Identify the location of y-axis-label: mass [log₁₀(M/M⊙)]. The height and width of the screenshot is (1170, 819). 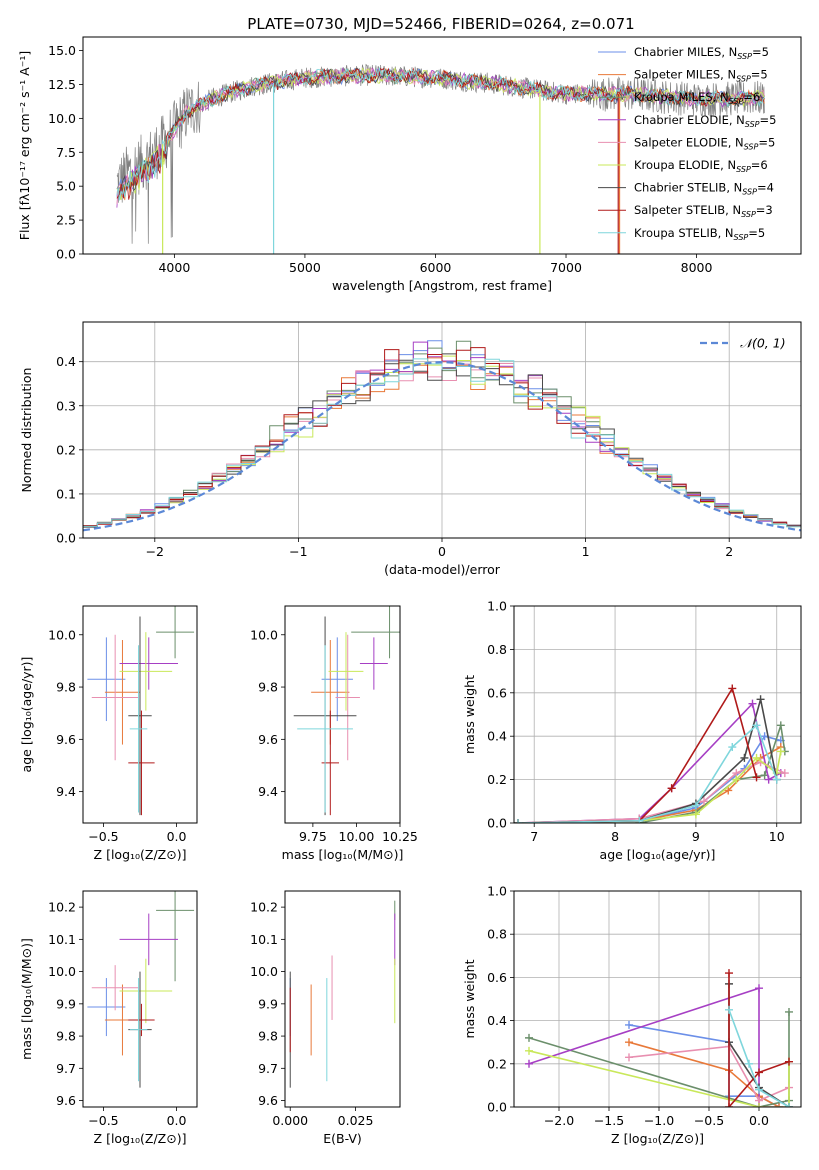
(26, 999).